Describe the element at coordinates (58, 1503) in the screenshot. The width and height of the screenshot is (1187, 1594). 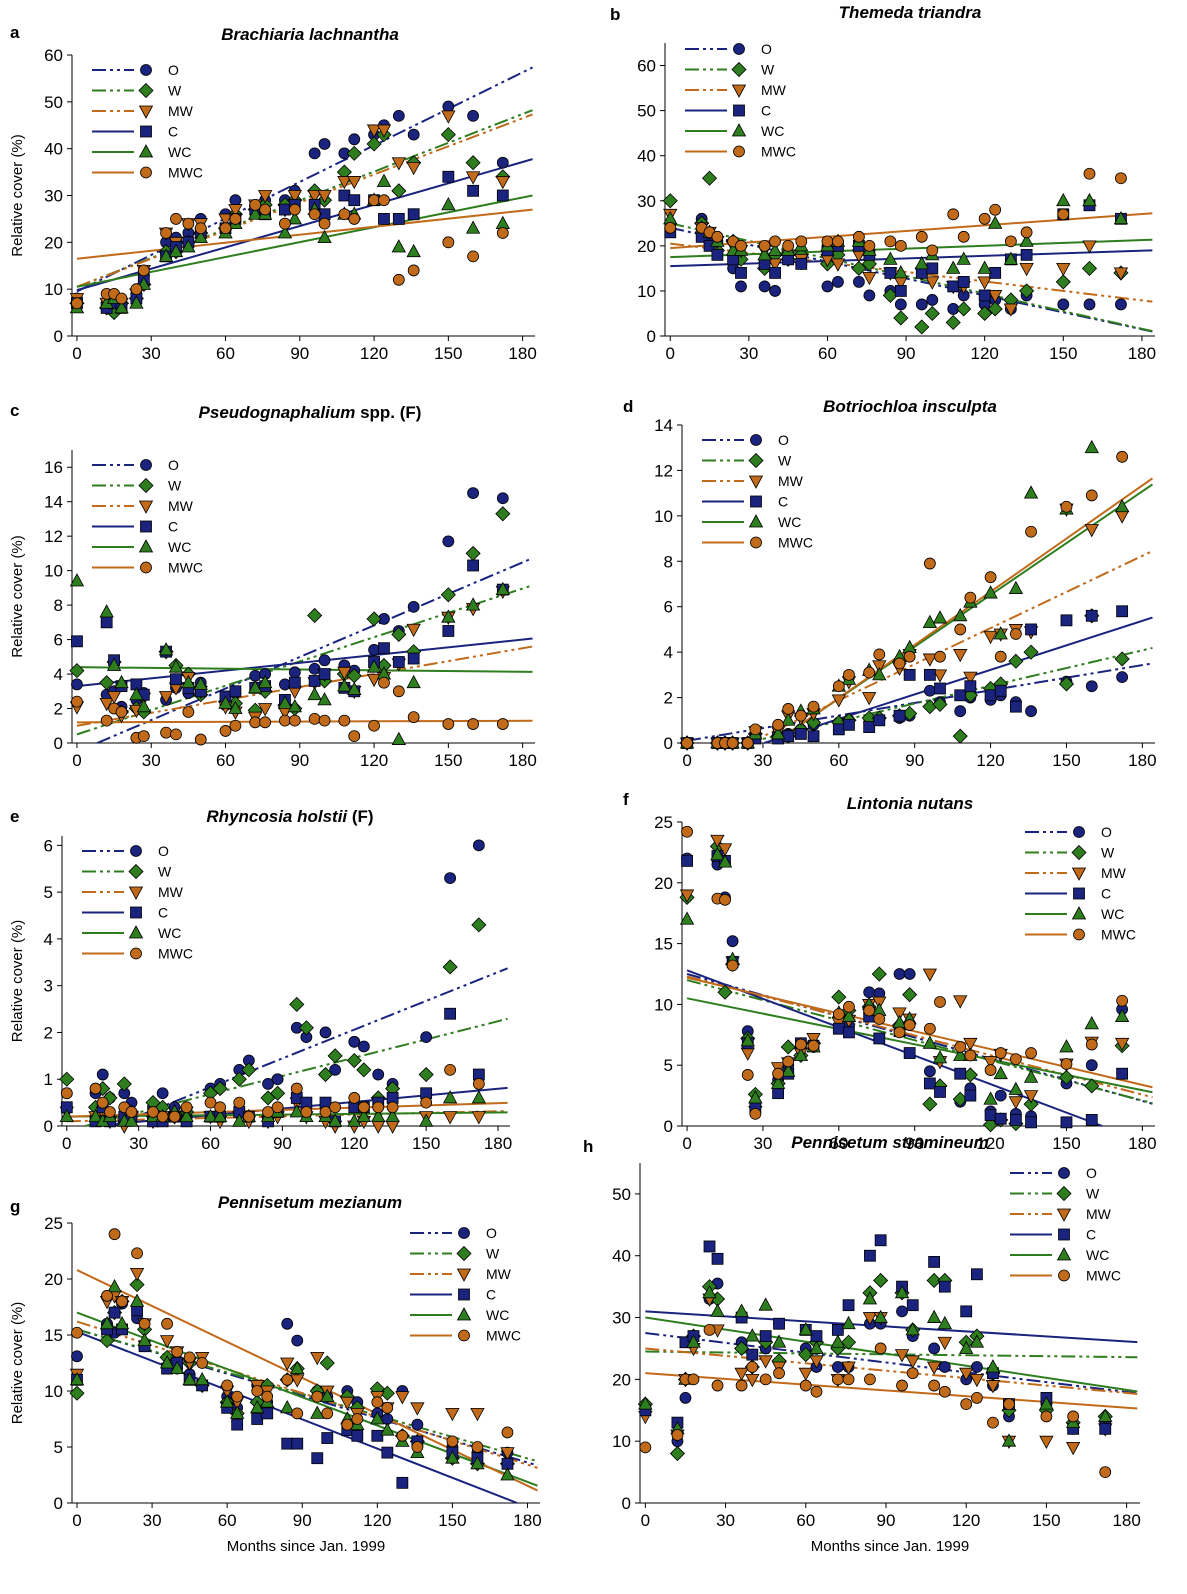
I see `y-tick-label: 0` at that location.